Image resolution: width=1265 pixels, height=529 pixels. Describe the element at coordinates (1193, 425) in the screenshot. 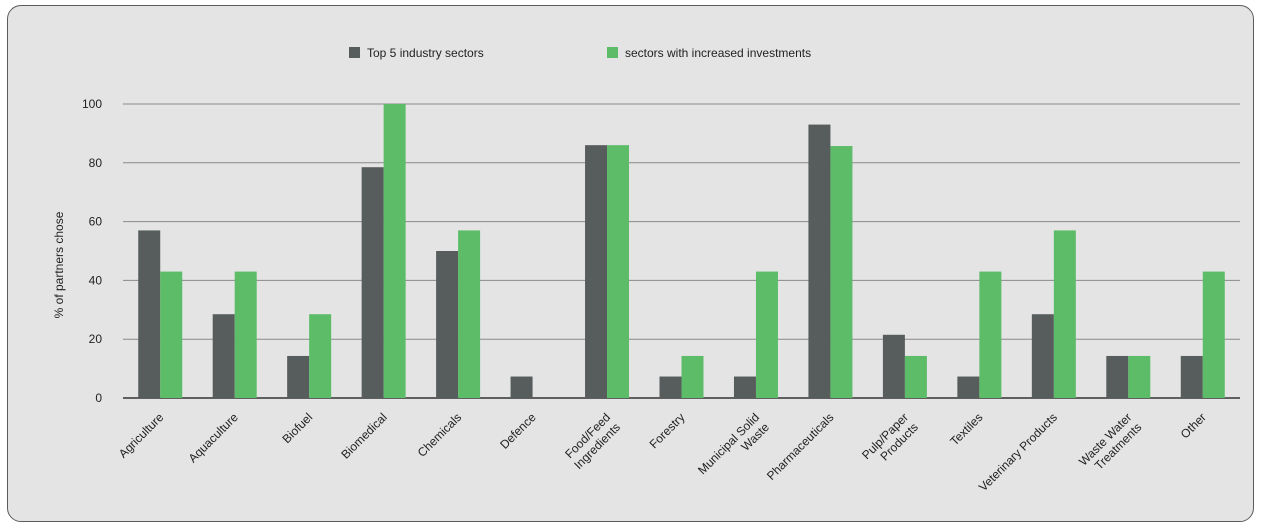

I see `x-tick-label: Other` at that location.